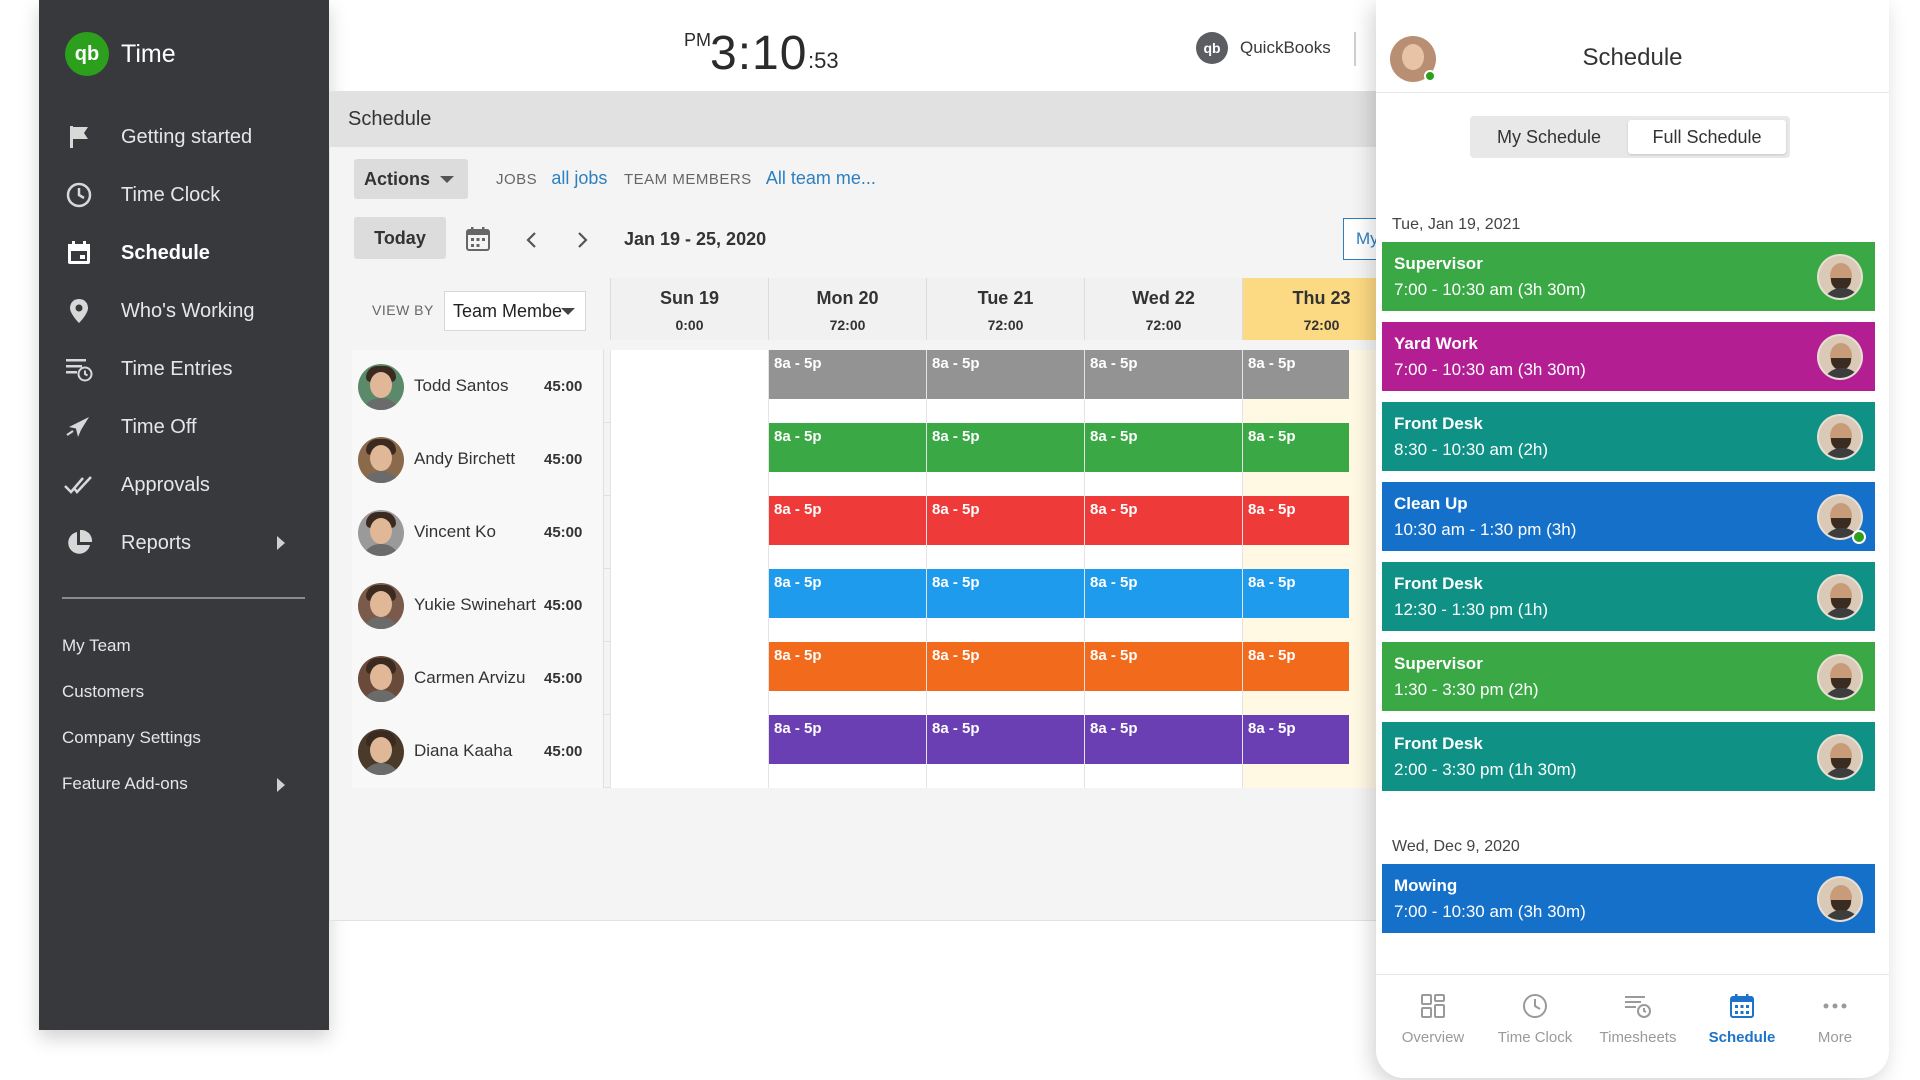 The width and height of the screenshot is (1920, 1080). I want to click on brand: qb Time, so click(120, 54).